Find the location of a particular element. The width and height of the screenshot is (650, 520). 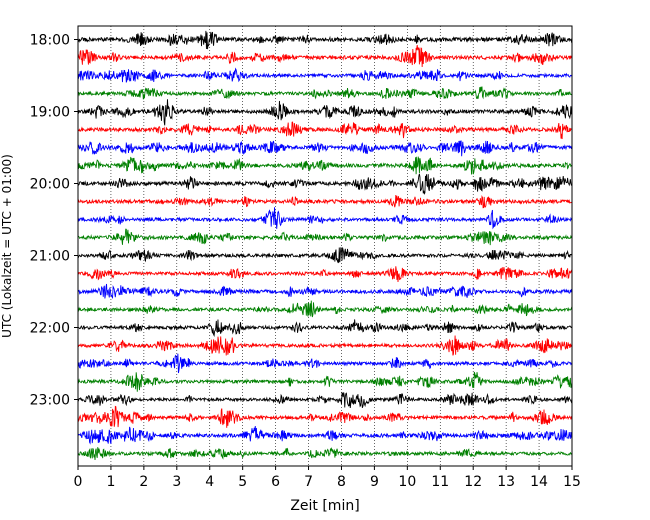

y-axis: 18:00 19:00 20:00 21:00 22:00 23:00 is located at coordinates (54, 221).